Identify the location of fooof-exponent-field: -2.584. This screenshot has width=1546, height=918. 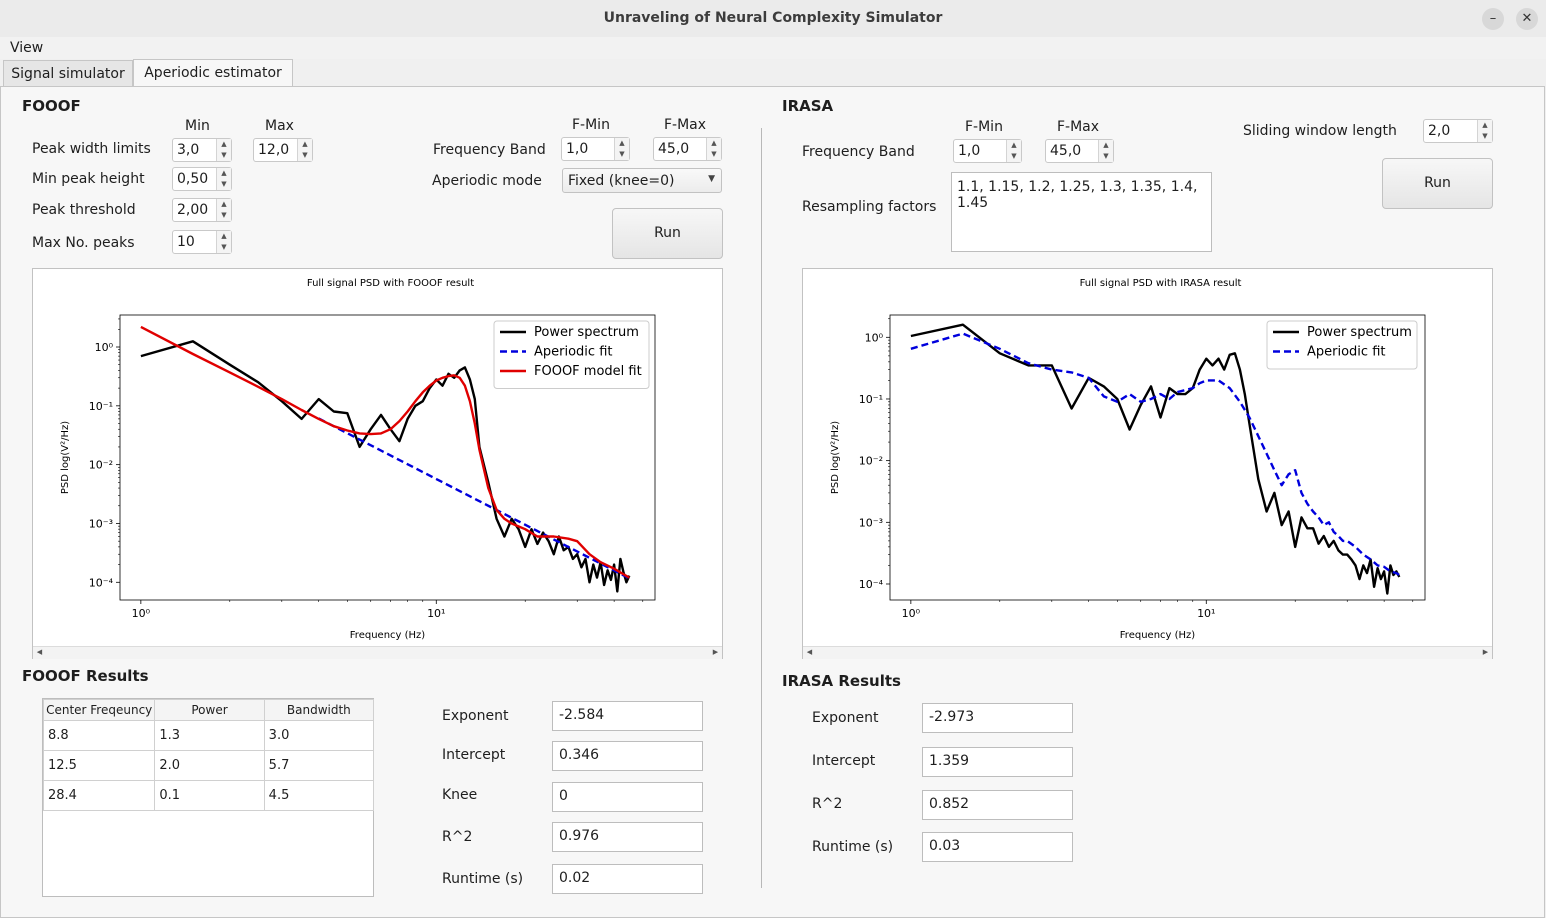
(627, 716).